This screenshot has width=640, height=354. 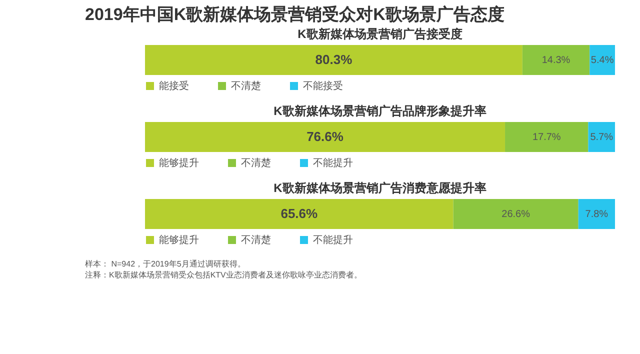 I want to click on chart-subtitle: K歌新媒体场景营销广告接受度, so click(x=380, y=34).